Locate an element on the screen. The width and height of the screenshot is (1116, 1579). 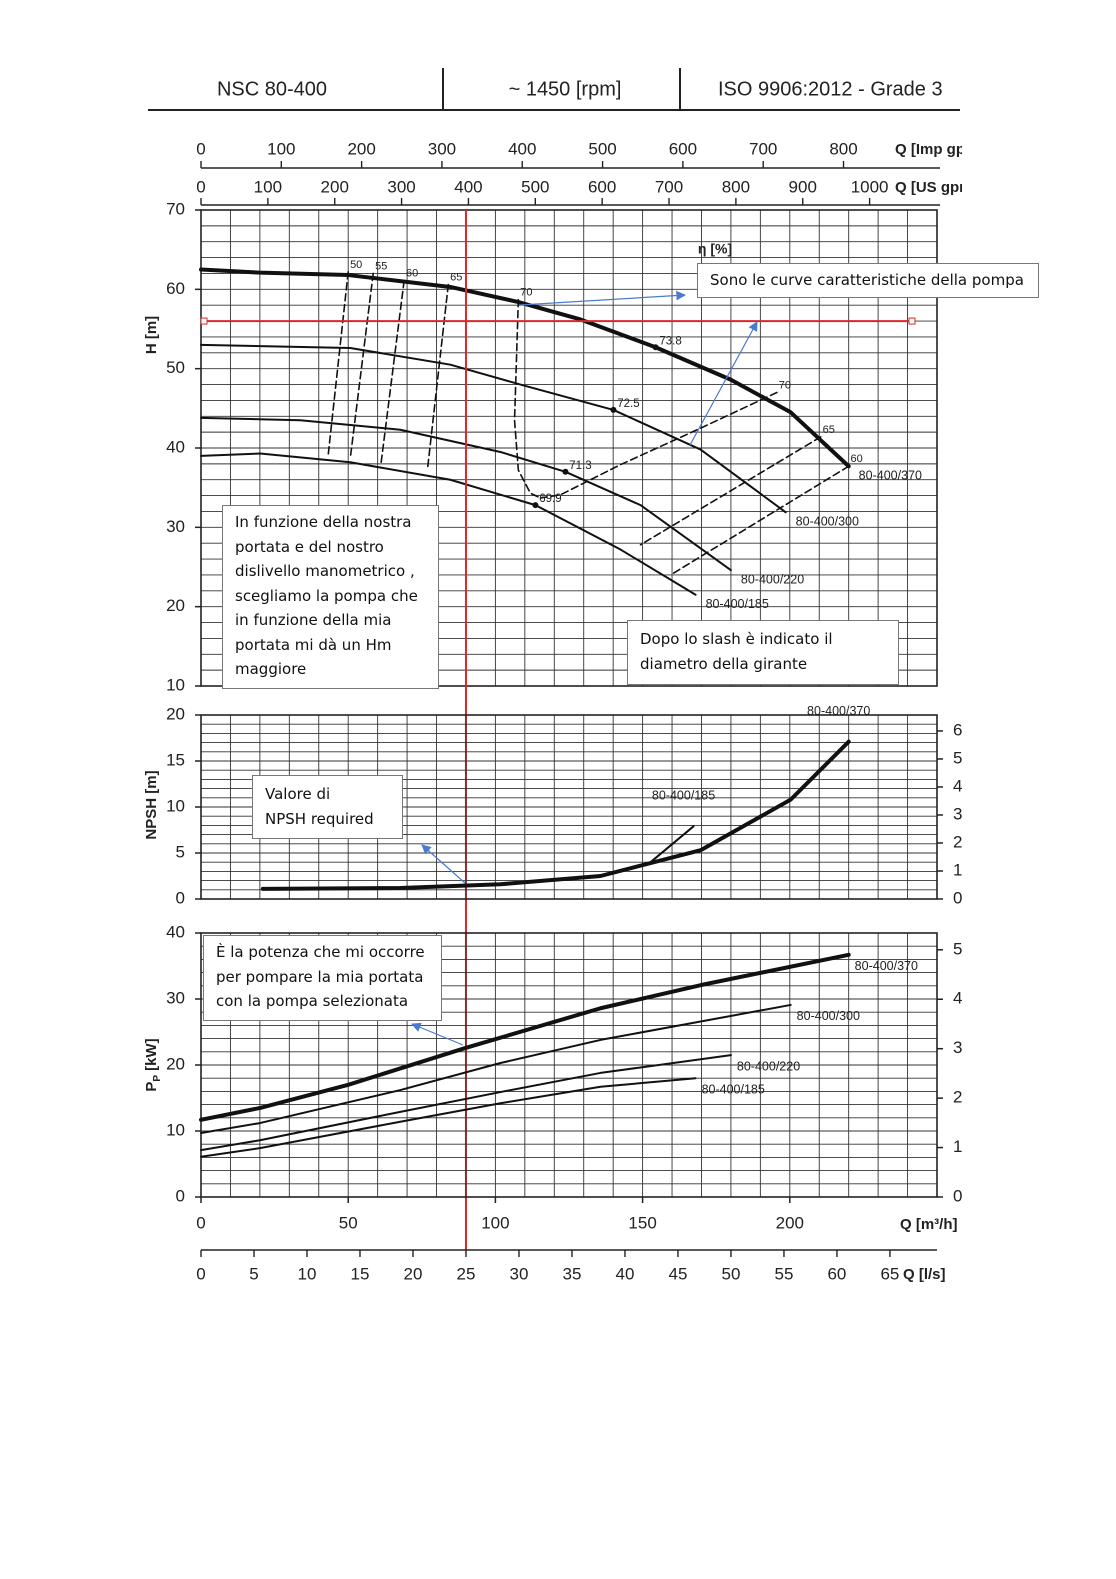
duty-line-end is located at coordinates (912, 321).